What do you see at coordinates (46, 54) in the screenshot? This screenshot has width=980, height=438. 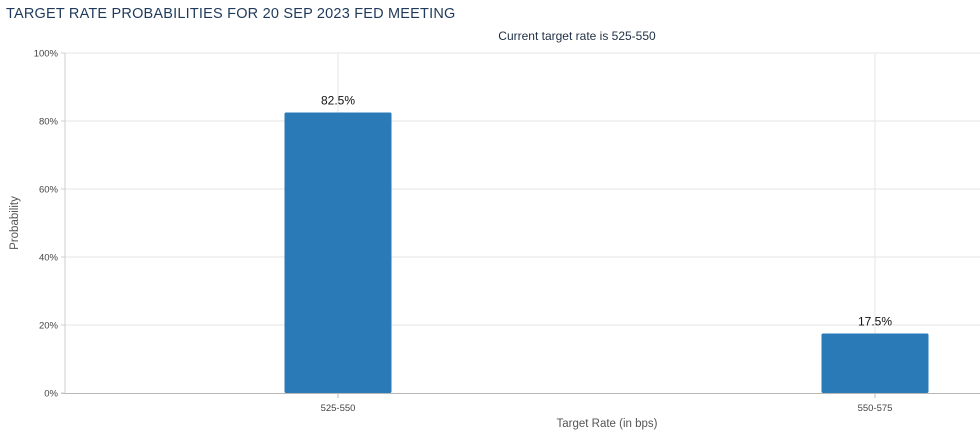 I see `y-tick-label: 100%` at bounding box center [46, 54].